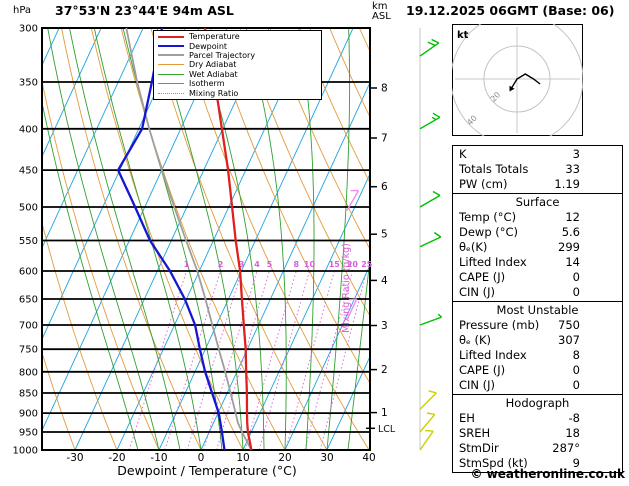  Describe the element at coordinates (213, 74) in the screenshot. I see `legend-label: Wet Adiabat` at that location.